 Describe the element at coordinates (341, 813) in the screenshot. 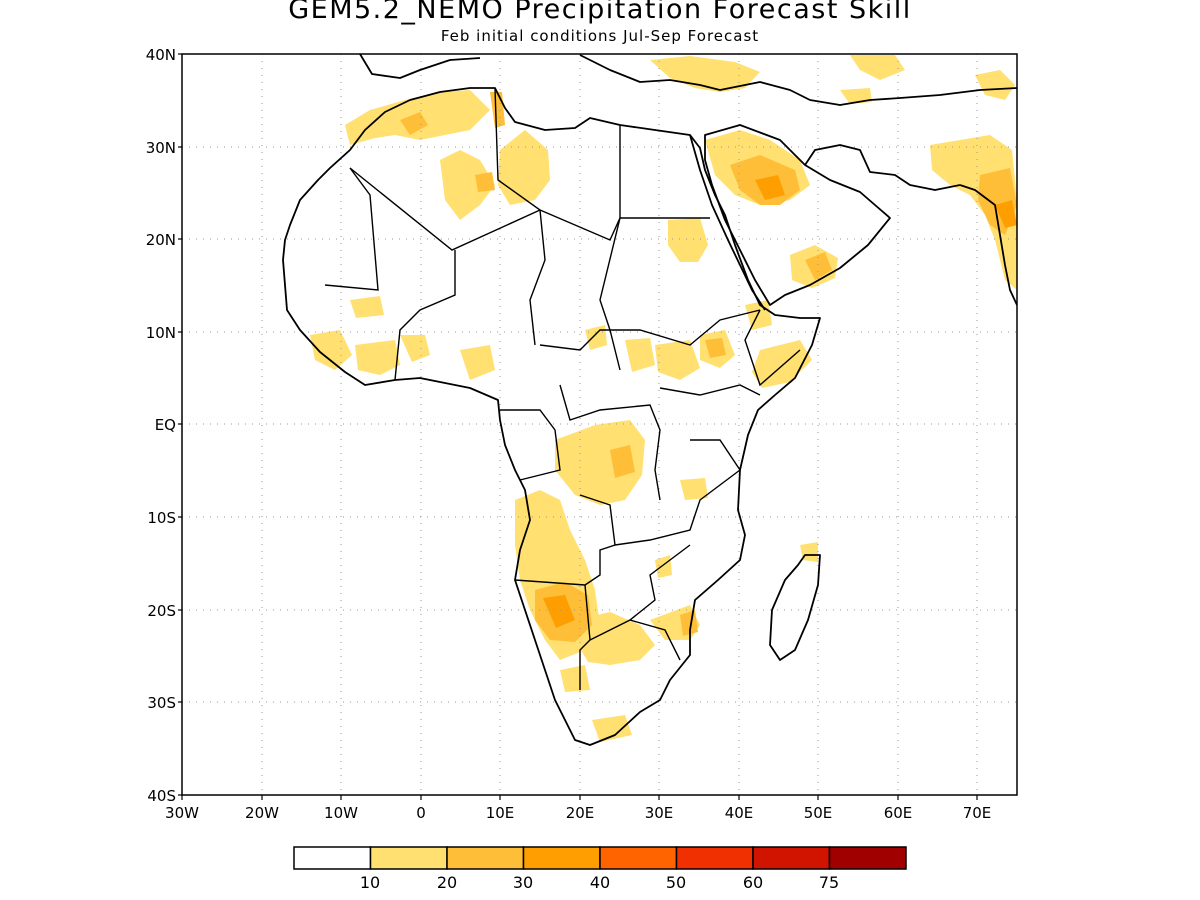

I see `lon-label: 10W` at that location.